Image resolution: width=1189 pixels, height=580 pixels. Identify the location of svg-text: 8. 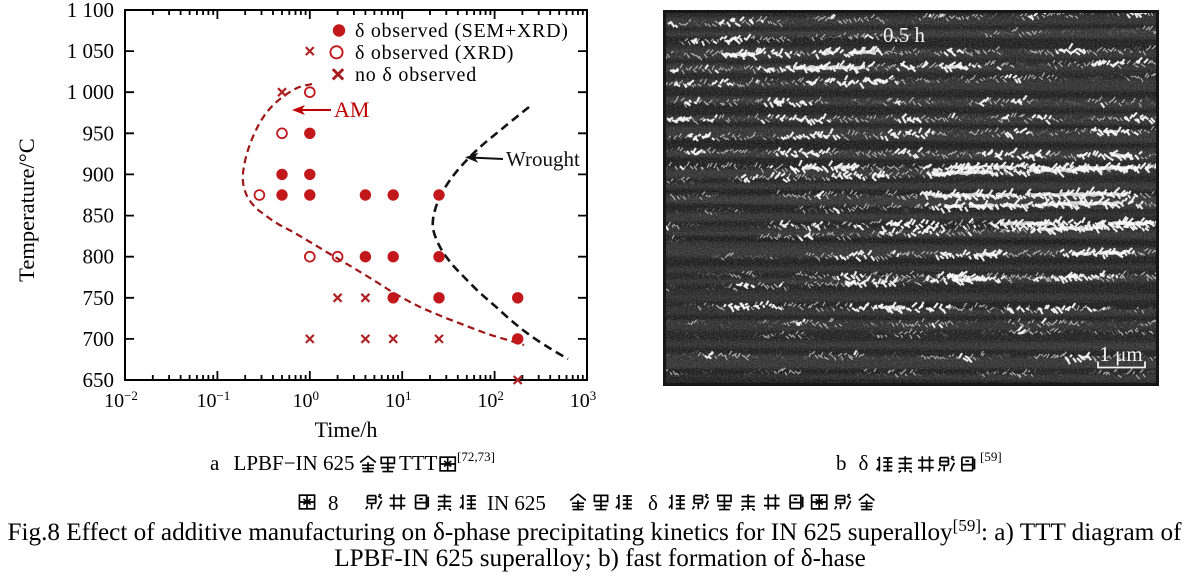
(333, 503).